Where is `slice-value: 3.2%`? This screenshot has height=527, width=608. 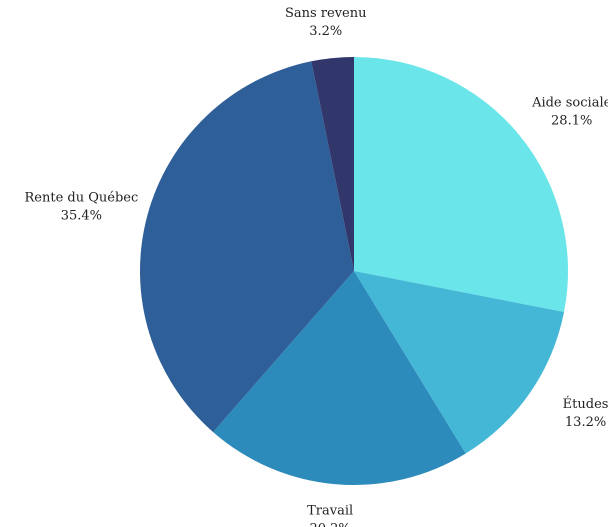 slice-value: 3.2% is located at coordinates (325, 31).